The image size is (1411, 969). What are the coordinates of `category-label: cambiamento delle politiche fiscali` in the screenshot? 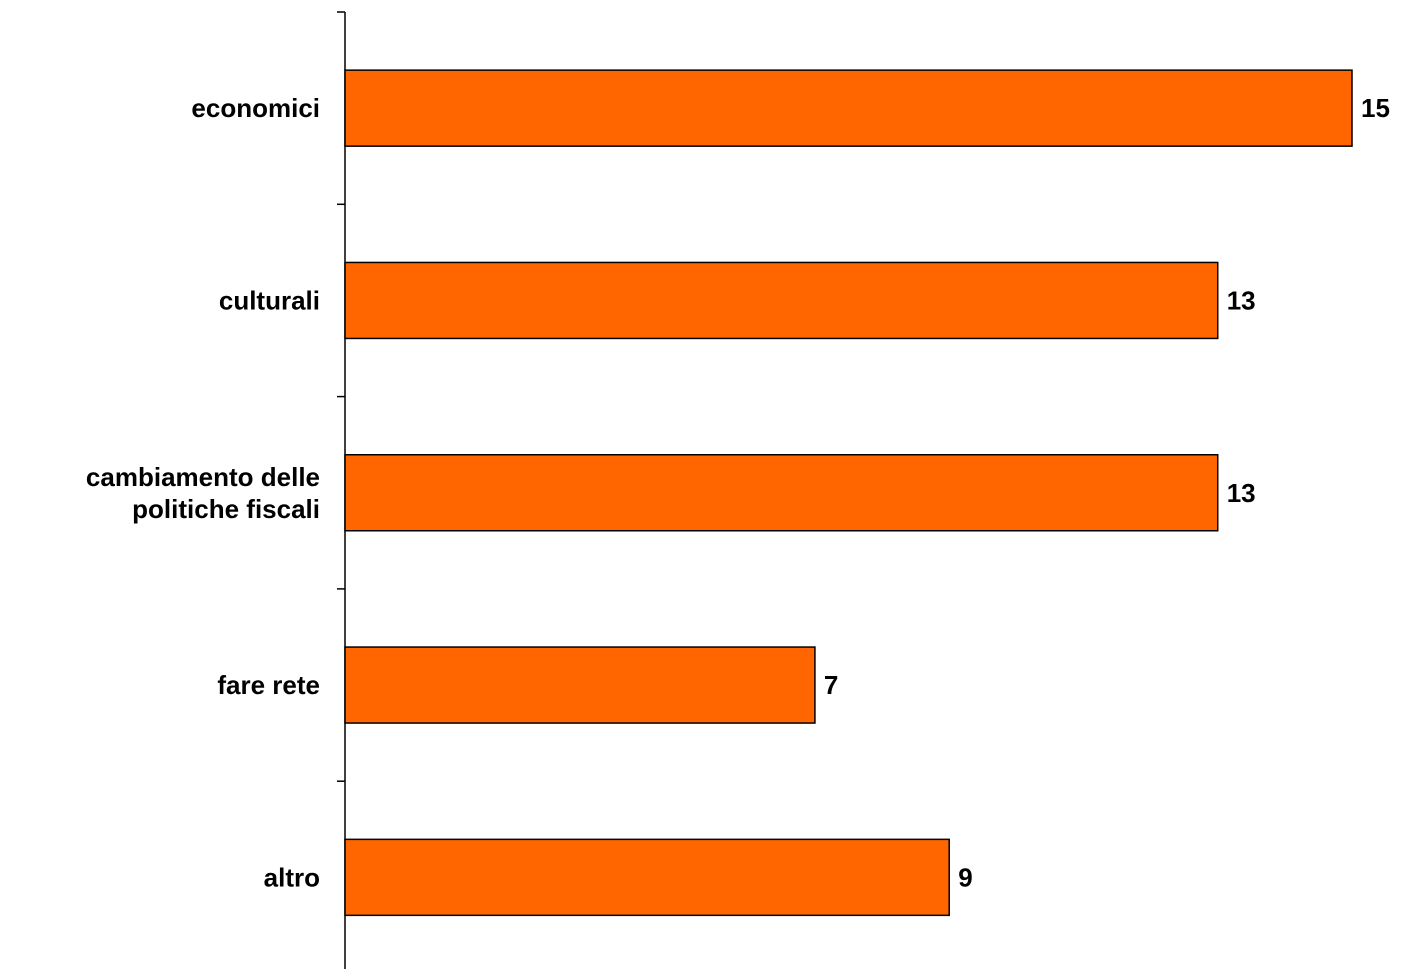 It's located at (203, 493).